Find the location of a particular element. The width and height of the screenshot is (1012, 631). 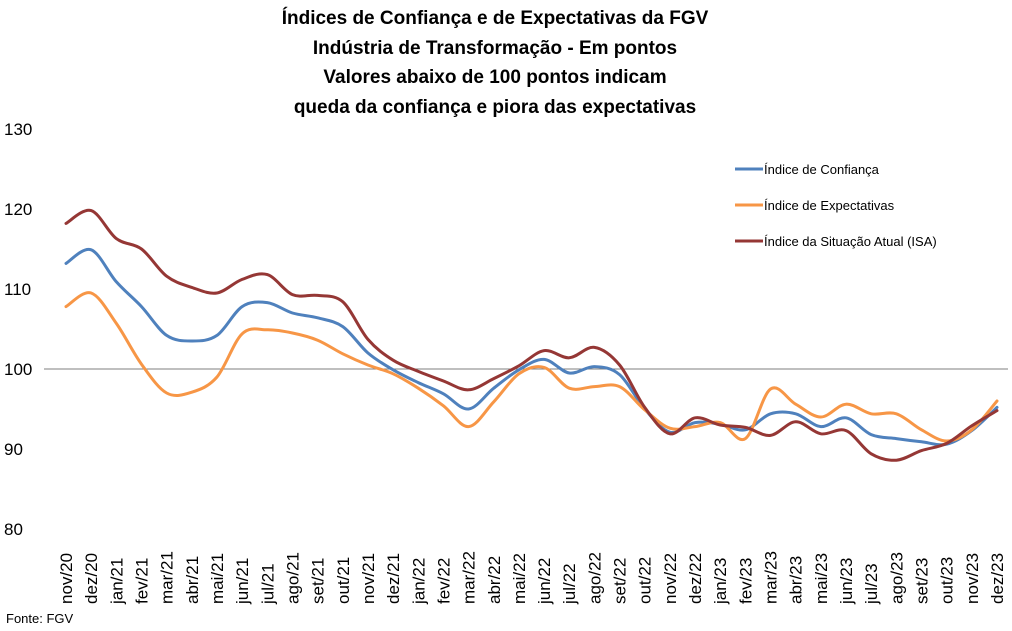

x-tick-label: jul/22 is located at coordinates (569, 584).